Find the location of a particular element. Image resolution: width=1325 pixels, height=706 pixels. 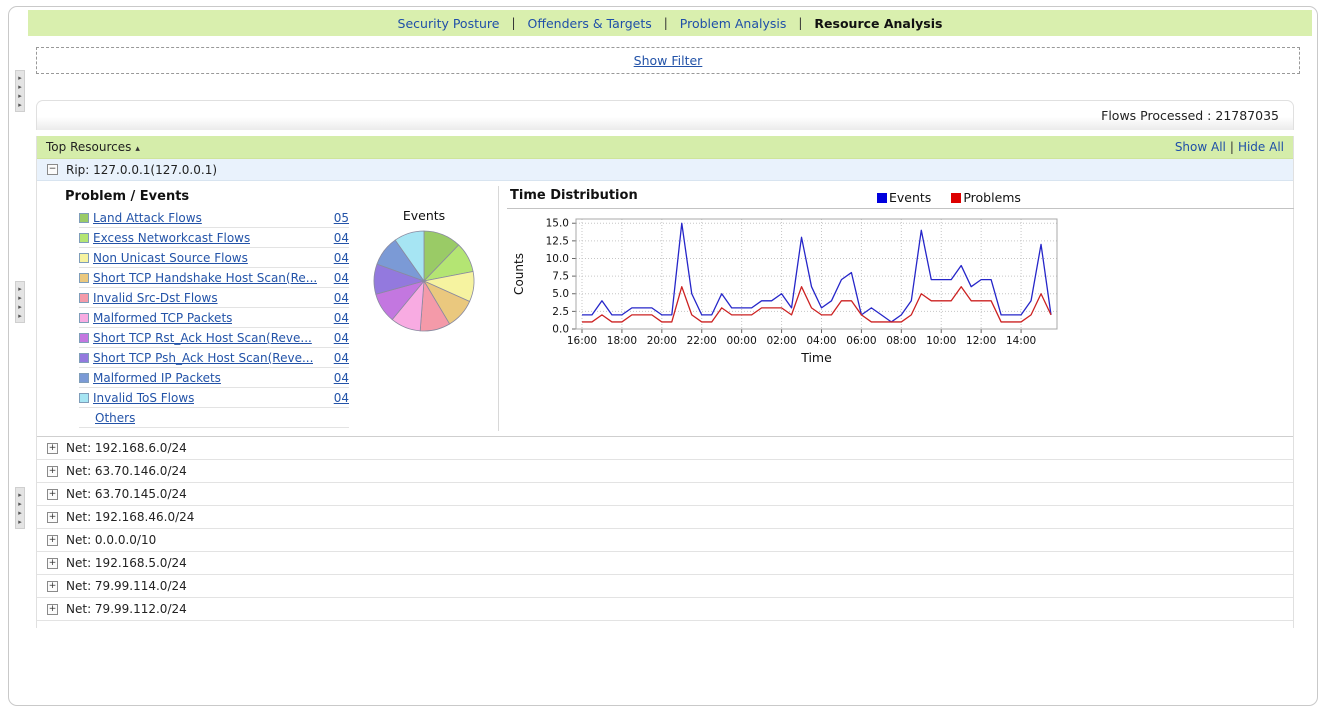

event-count-link: 05 is located at coordinates (341, 217).